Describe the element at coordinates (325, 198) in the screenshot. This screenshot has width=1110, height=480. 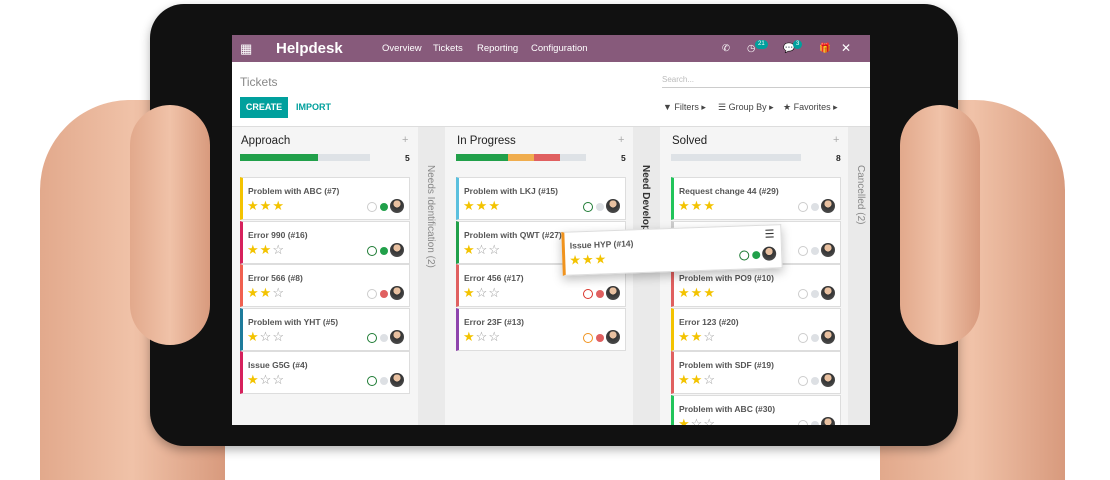
I see `ticket-card: Problem with ABC (#7) ★★★` at that location.